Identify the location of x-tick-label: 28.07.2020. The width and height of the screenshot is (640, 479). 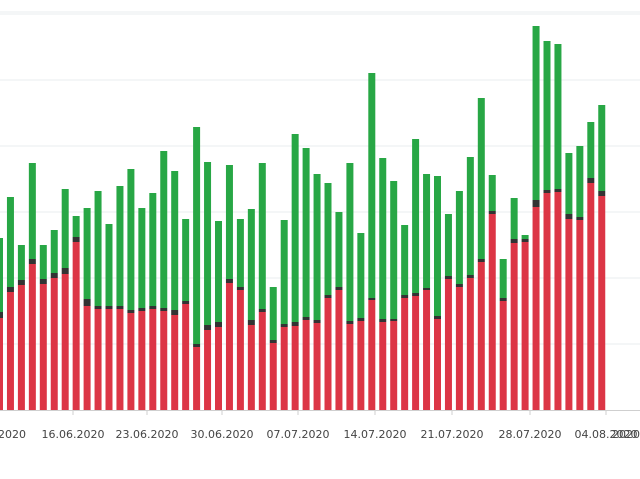
(530, 434).